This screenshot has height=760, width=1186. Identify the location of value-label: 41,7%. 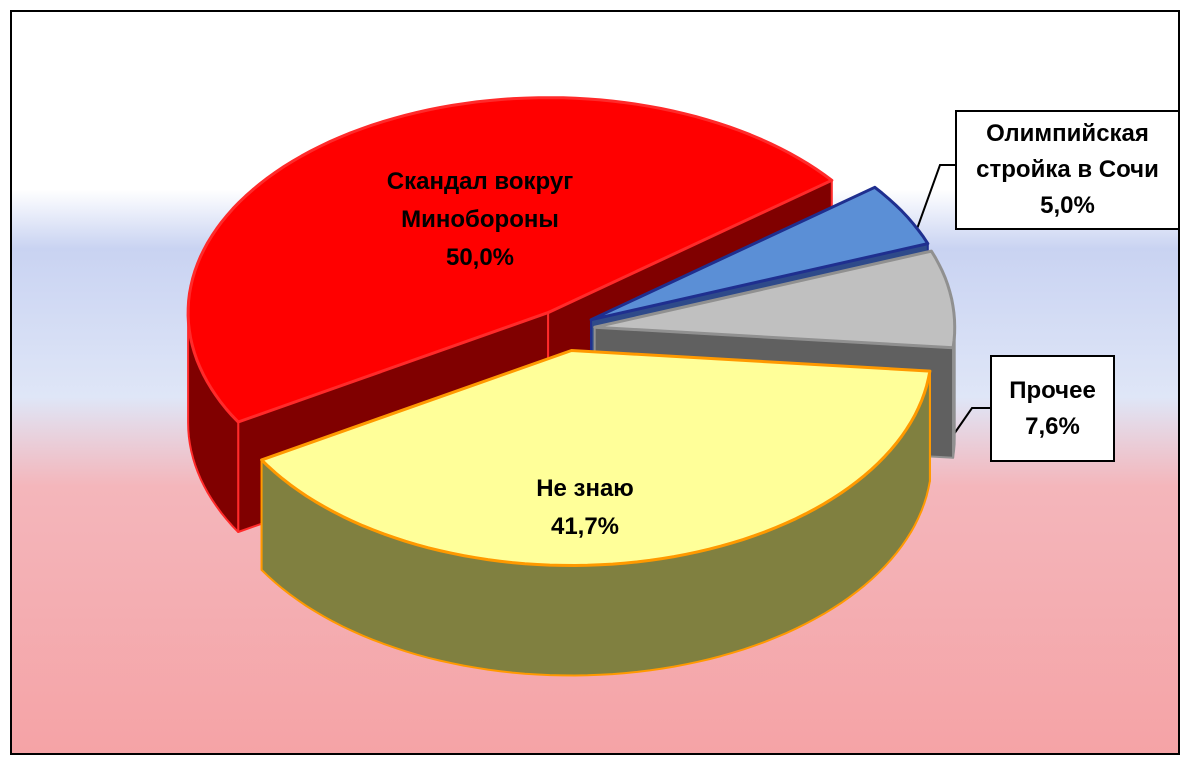
(585, 526).